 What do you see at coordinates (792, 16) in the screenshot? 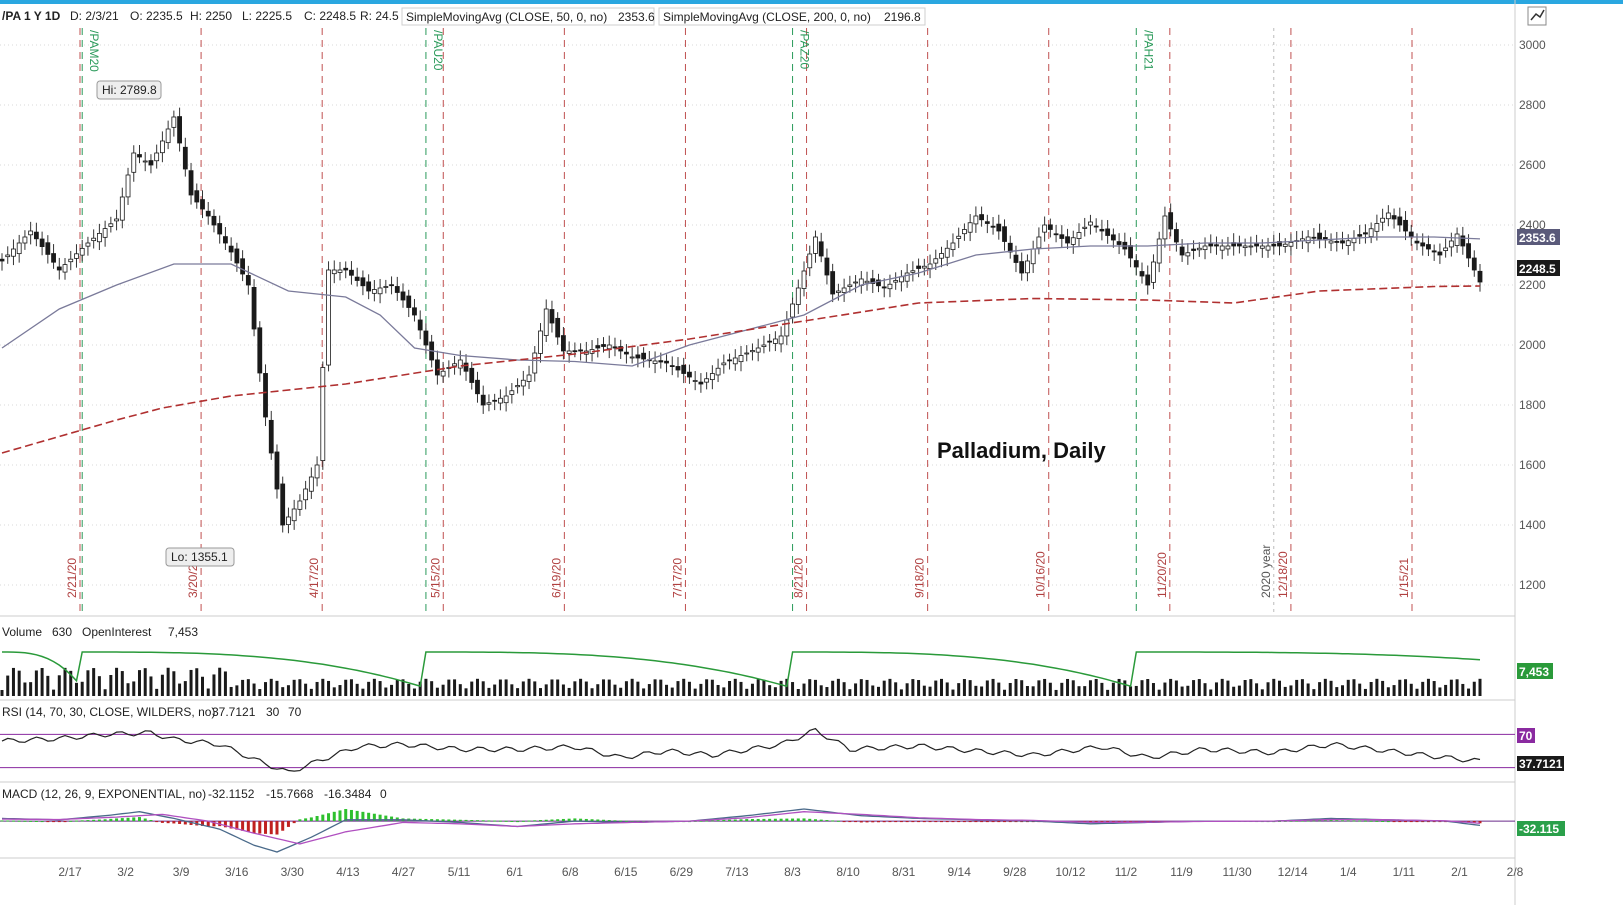
I see `sma200-legend-box` at bounding box center [792, 16].